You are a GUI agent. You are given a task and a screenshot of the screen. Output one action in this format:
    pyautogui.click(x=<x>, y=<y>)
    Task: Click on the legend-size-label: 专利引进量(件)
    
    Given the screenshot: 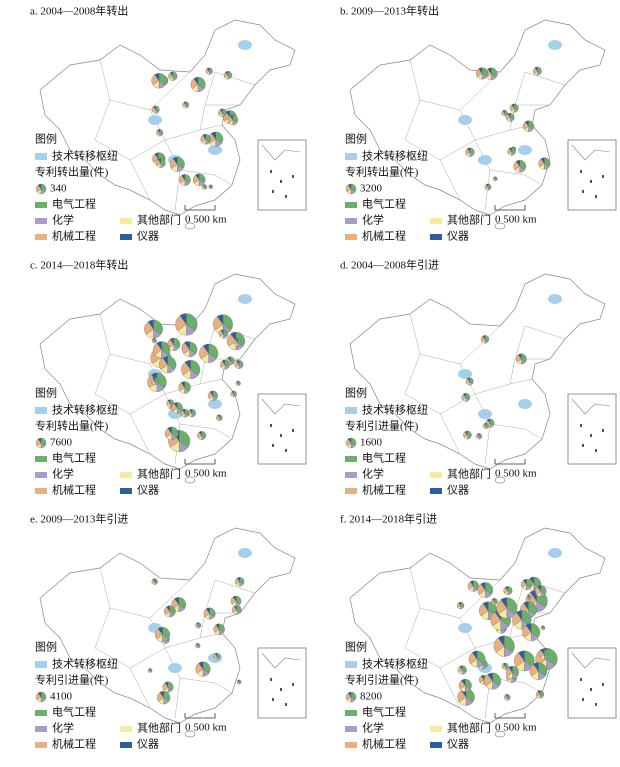 What is the action you would take?
    pyautogui.click(x=382, y=680)
    